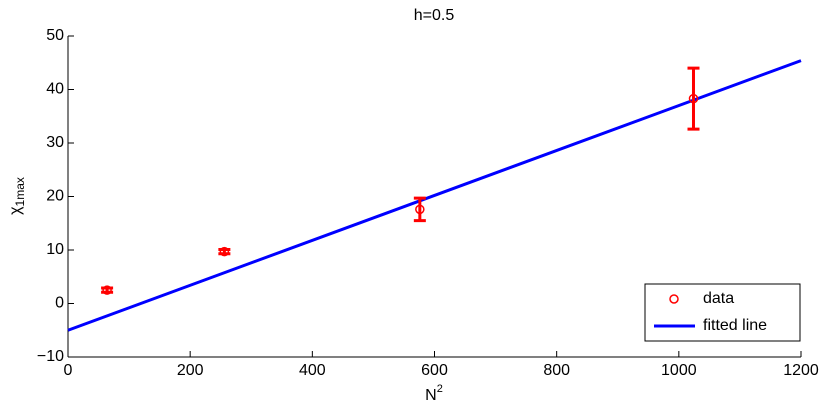 The image size is (830, 415). Describe the element at coordinates (434, 370) in the screenshot. I see `x-tick-label: 600` at that location.